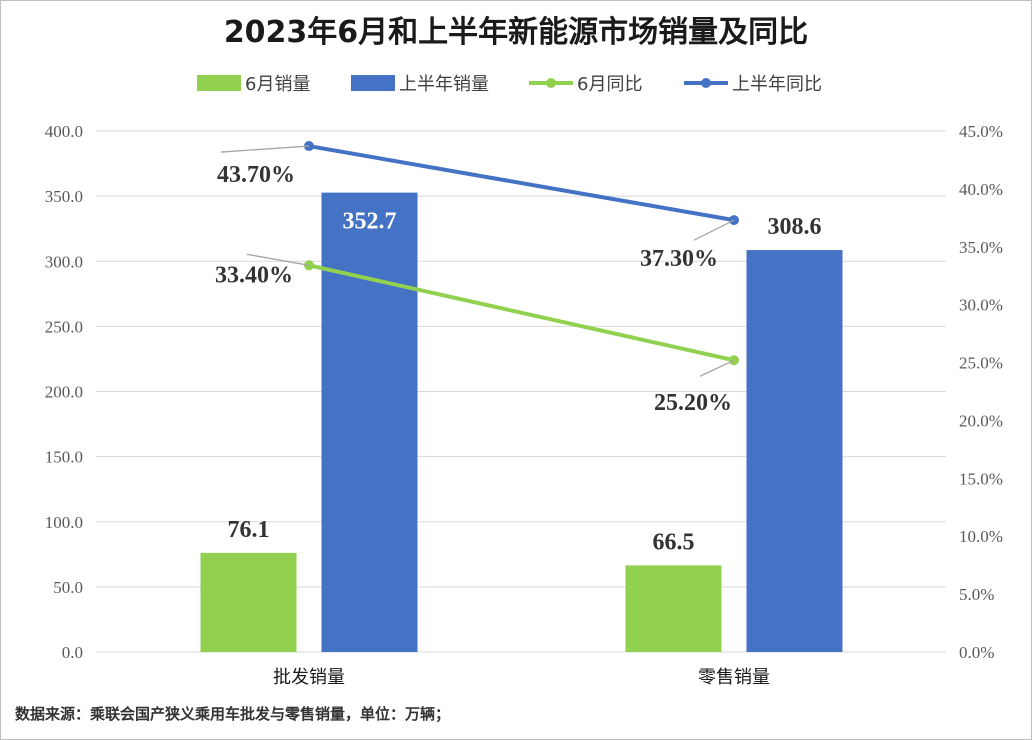 The image size is (1032, 740). I want to click on bar-data-label: 76.1, so click(249, 530).